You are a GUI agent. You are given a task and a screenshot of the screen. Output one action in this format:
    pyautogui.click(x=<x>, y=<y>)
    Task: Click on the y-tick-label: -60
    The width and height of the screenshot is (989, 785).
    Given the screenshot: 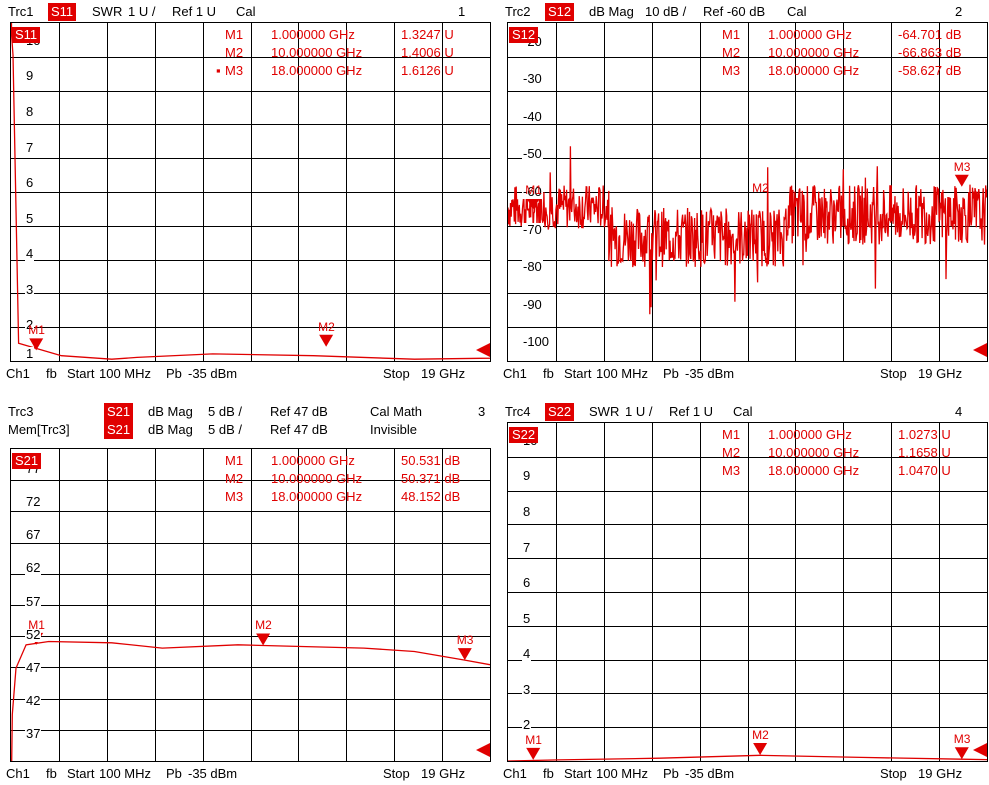 What is the action you would take?
    pyautogui.click(x=532, y=191)
    